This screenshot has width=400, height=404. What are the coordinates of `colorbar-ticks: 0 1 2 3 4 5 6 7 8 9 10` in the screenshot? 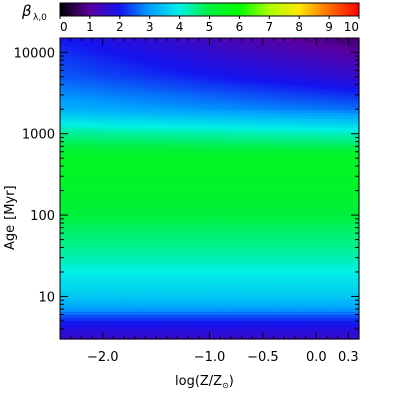 It's located at (209, 25).